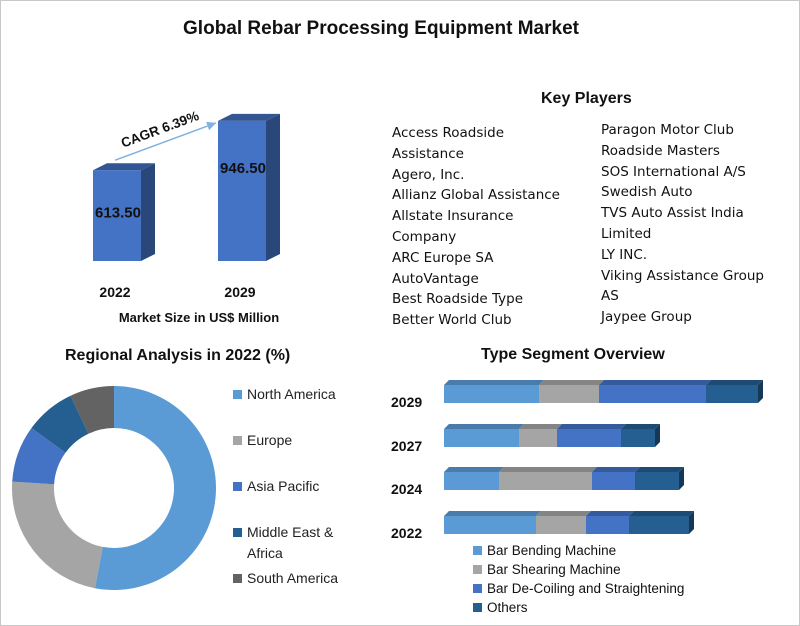 Image resolution: width=800 pixels, height=626 pixels. I want to click on key-player-line: Limited, so click(626, 233).